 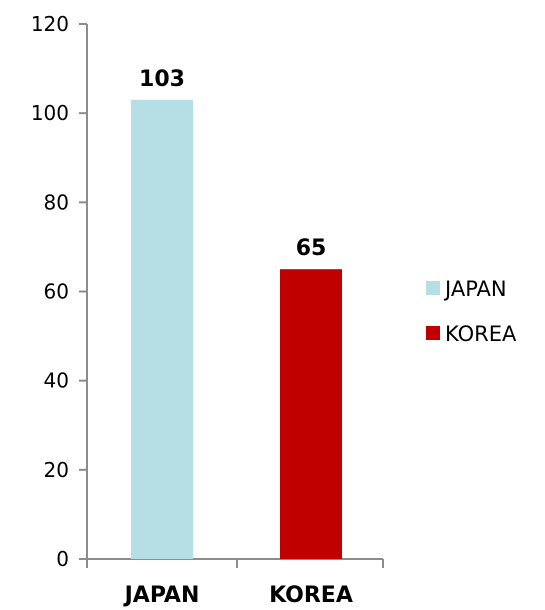 I want to click on legend-label-japan: JAPAN, so click(x=475, y=289).